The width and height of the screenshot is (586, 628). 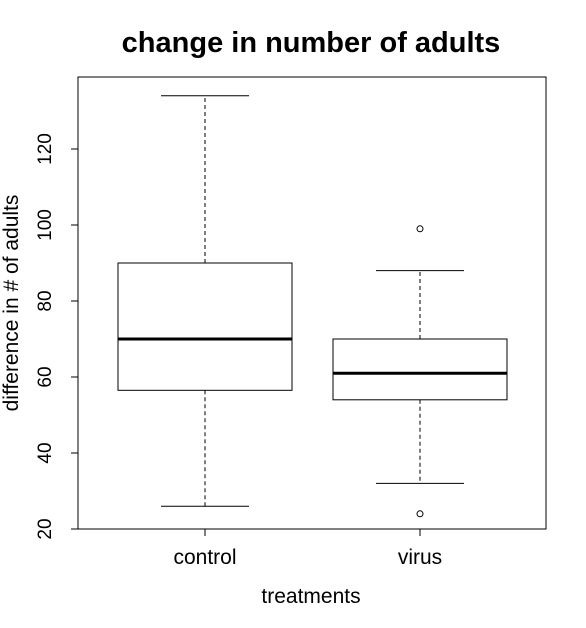 I want to click on chart-title: change in number of adults, so click(x=311, y=43).